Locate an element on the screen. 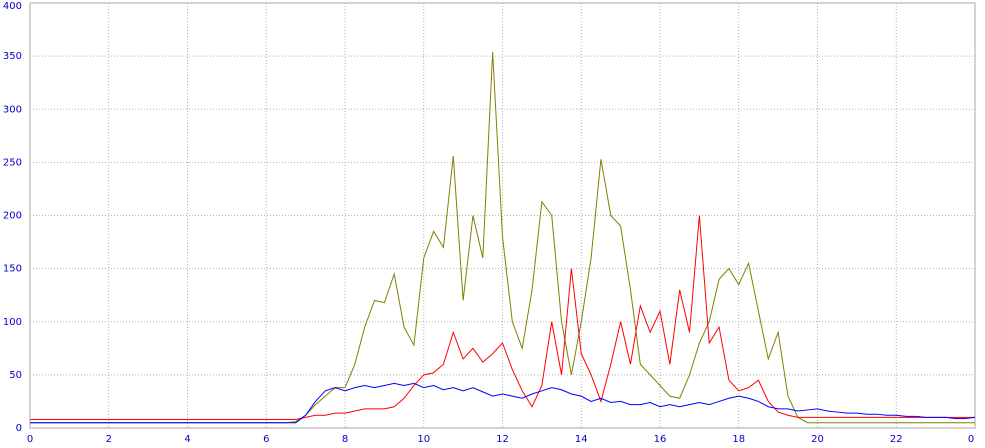 The height and width of the screenshot is (448, 985). x-tick-label: 16 is located at coordinates (660, 439).